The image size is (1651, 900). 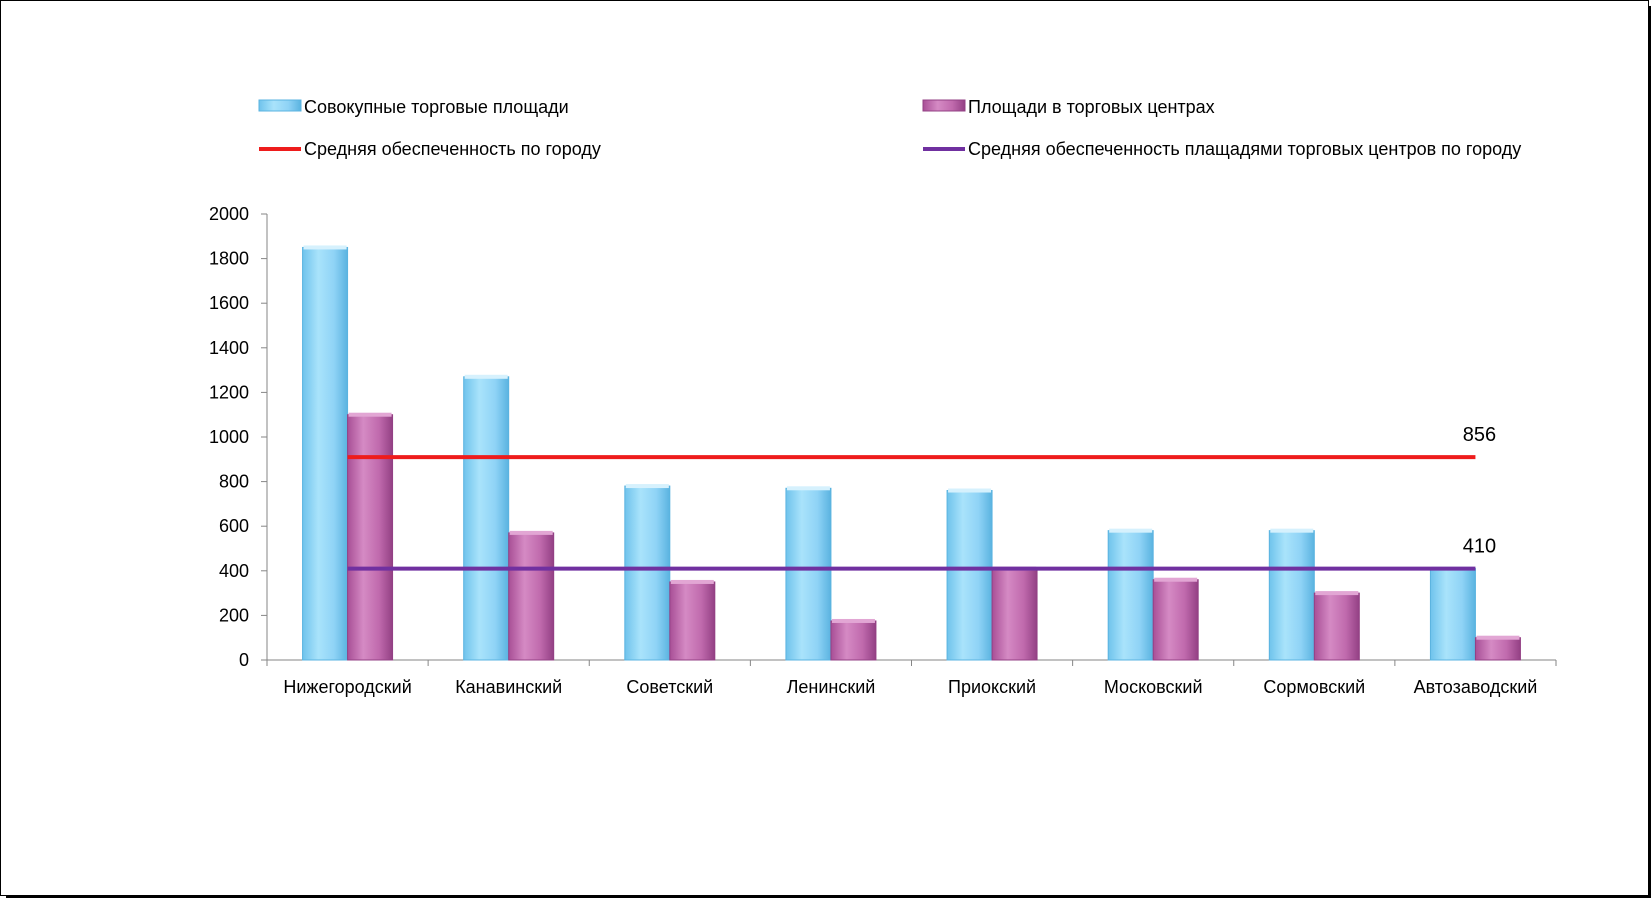 I want to click on legend-item-series-0: Совокупные торговые площади, so click(x=413, y=107).